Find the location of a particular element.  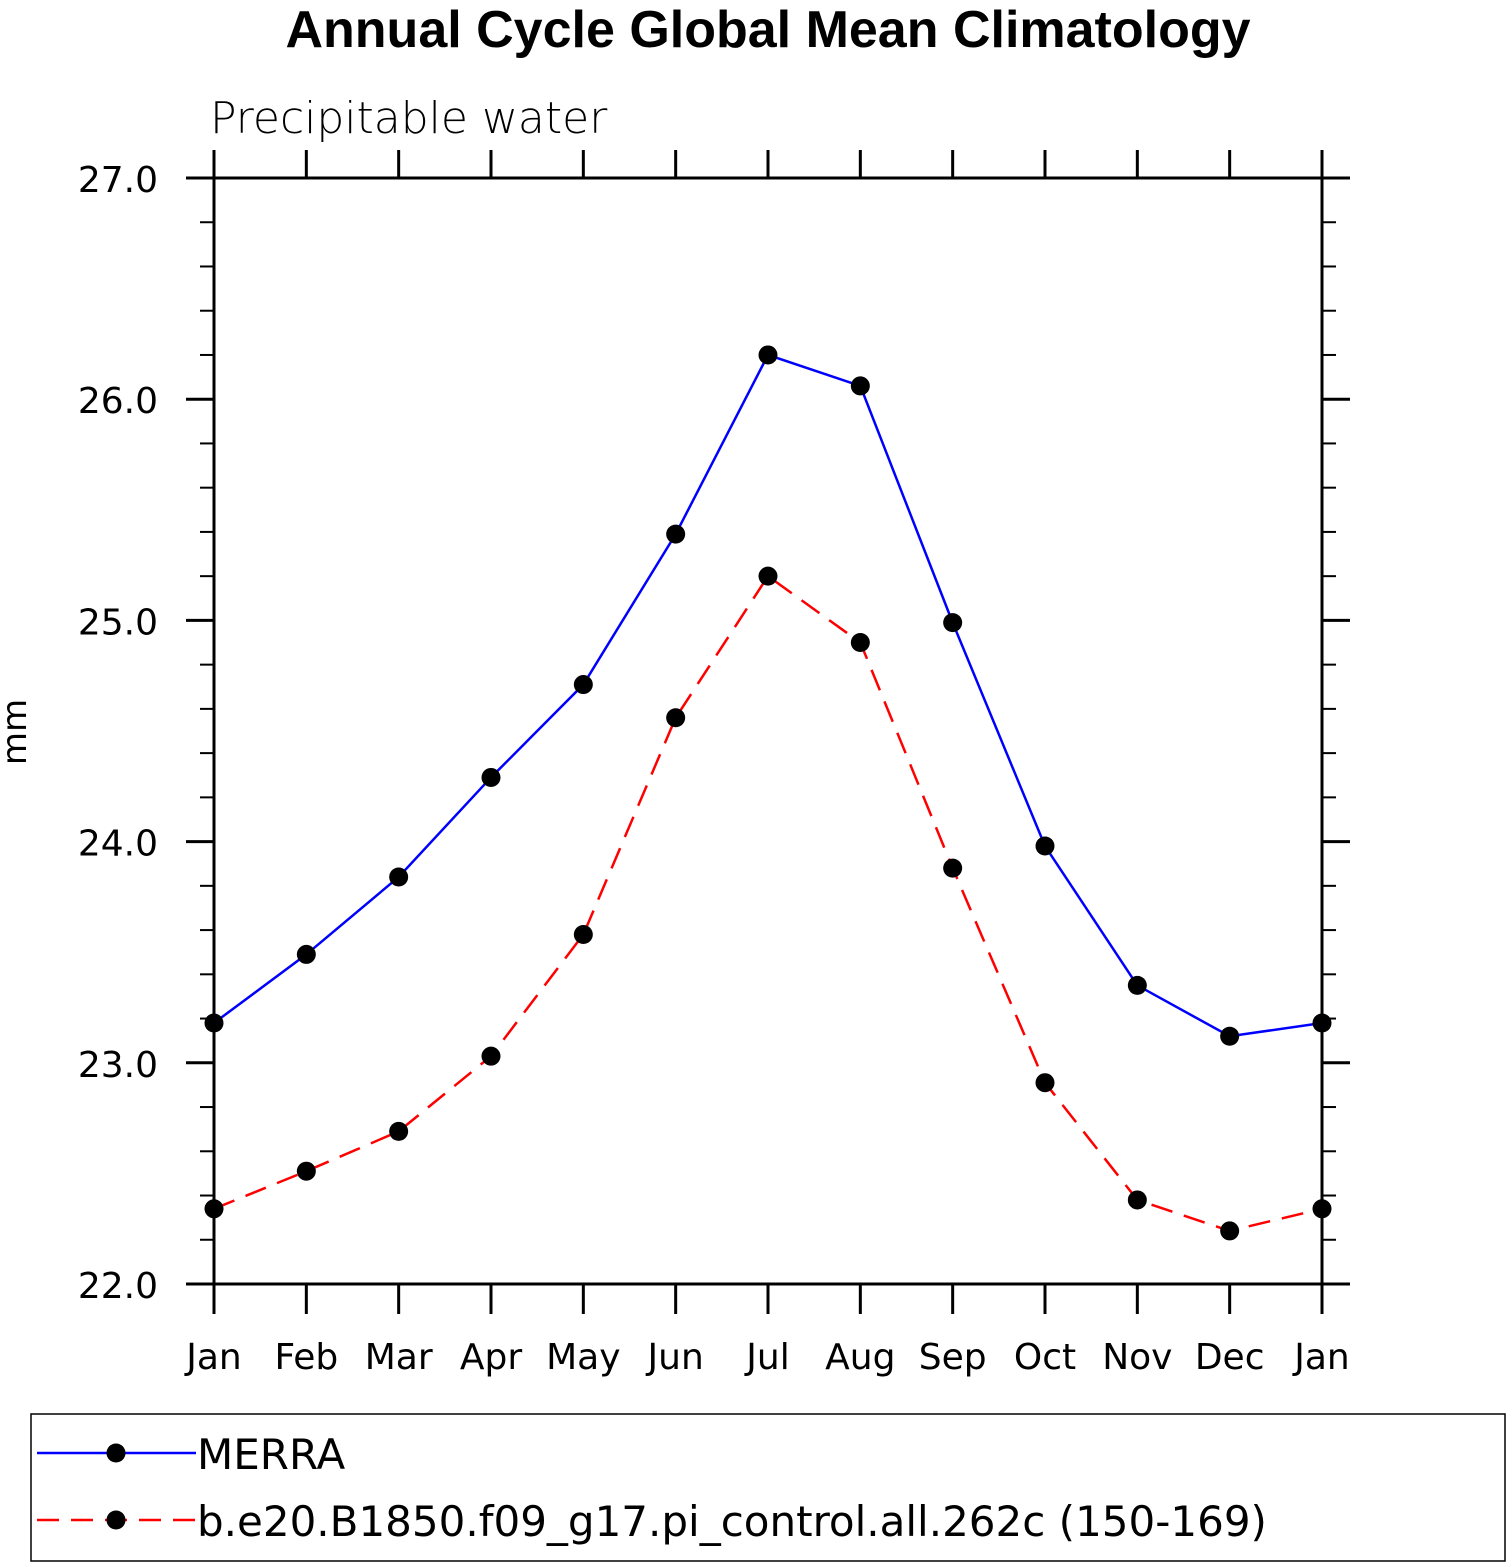

chart-title: Annual Cycle Global Mean Climatology is located at coordinates (767, 30).